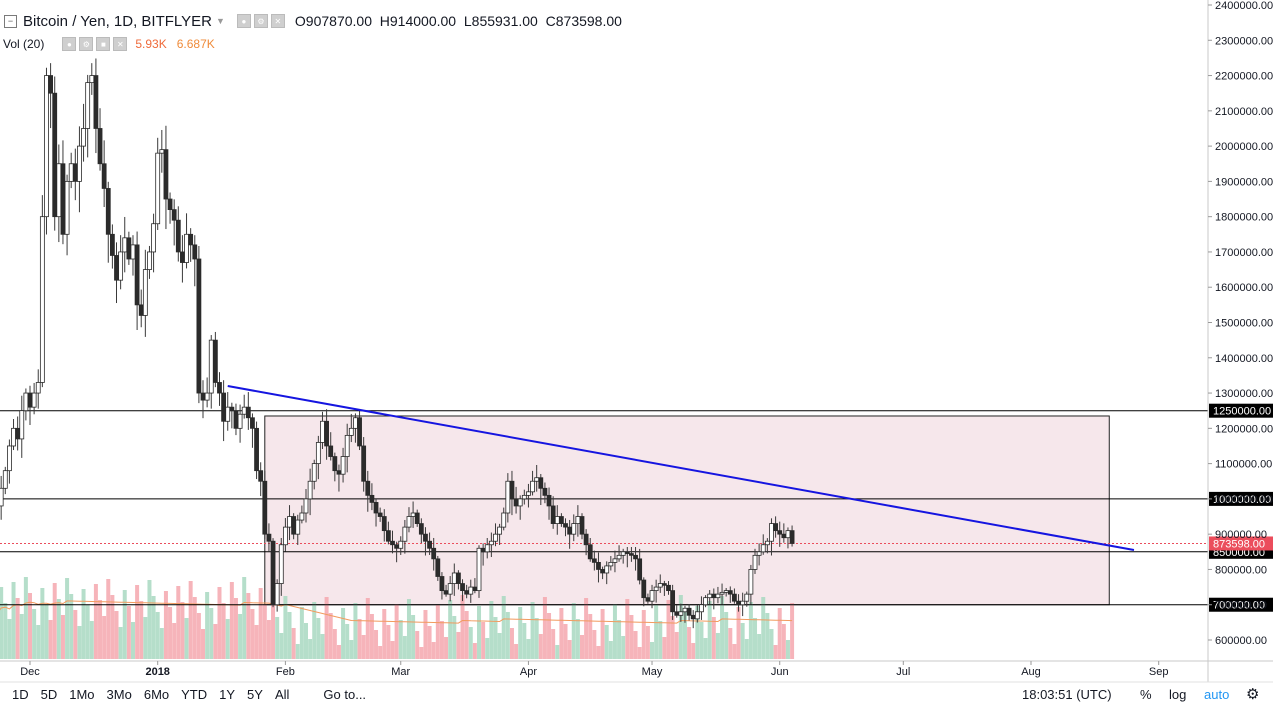 This screenshot has width=1273, height=707. Describe the element at coordinates (49, 694) in the screenshot. I see `range-button-5d: 5D` at that location.